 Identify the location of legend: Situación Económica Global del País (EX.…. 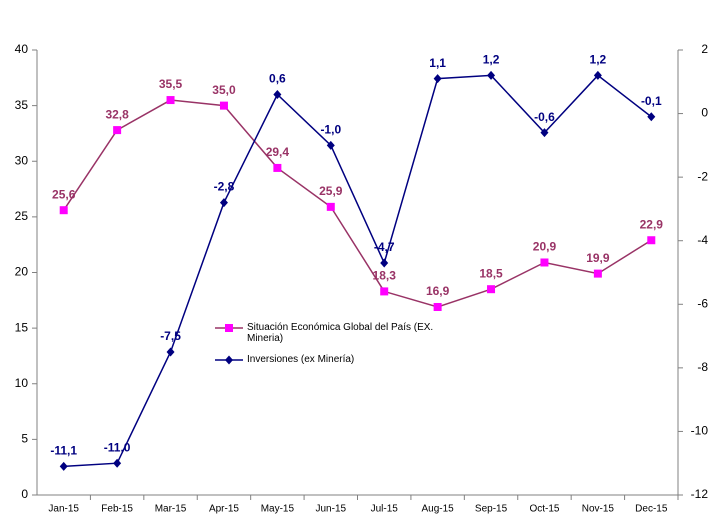
(336, 349).